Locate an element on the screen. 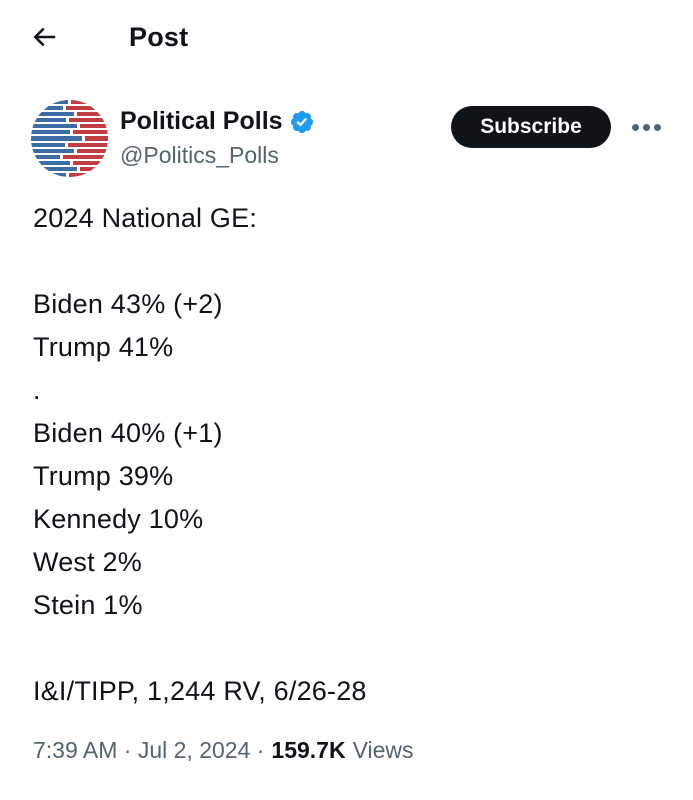  author-display-name: Political Polls is located at coordinates (201, 121).